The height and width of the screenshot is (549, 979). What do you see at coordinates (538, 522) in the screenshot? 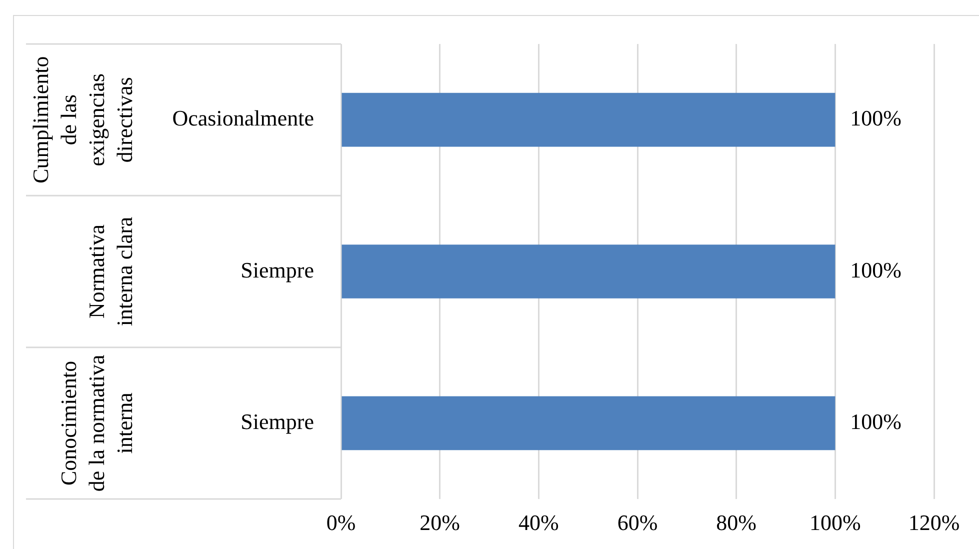
I see `x-tick-label: 40%` at bounding box center [538, 522].